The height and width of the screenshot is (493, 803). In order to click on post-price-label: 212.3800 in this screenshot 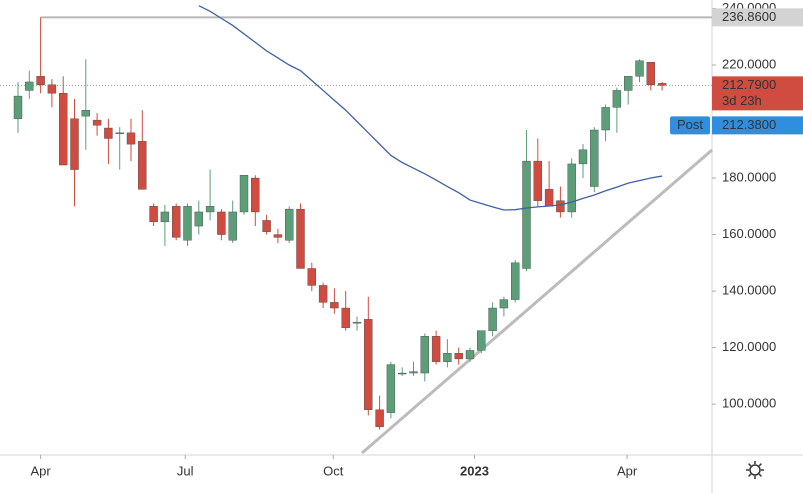, I will do `click(749, 124)`.